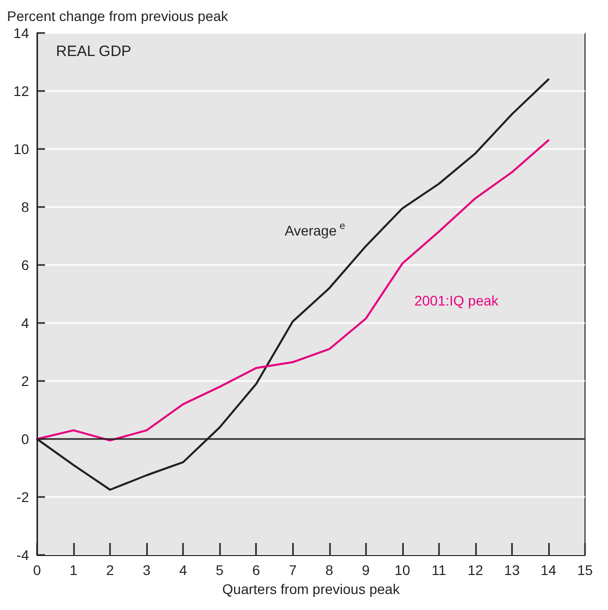  What do you see at coordinates (548, 570) in the screenshot?
I see `x-tick-label: 14` at bounding box center [548, 570].